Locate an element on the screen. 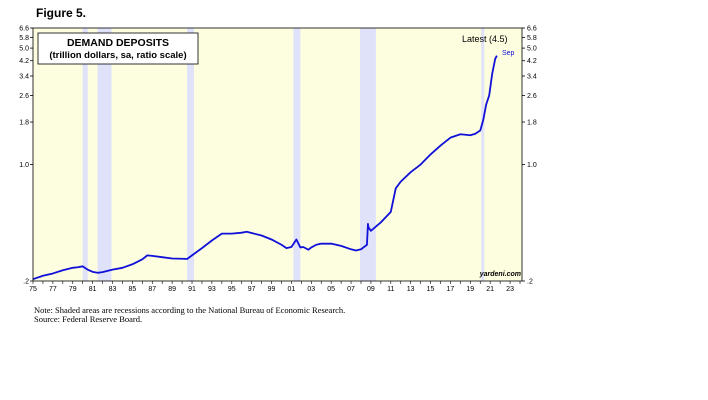  figure-label: Figure 5. is located at coordinates (61, 13).